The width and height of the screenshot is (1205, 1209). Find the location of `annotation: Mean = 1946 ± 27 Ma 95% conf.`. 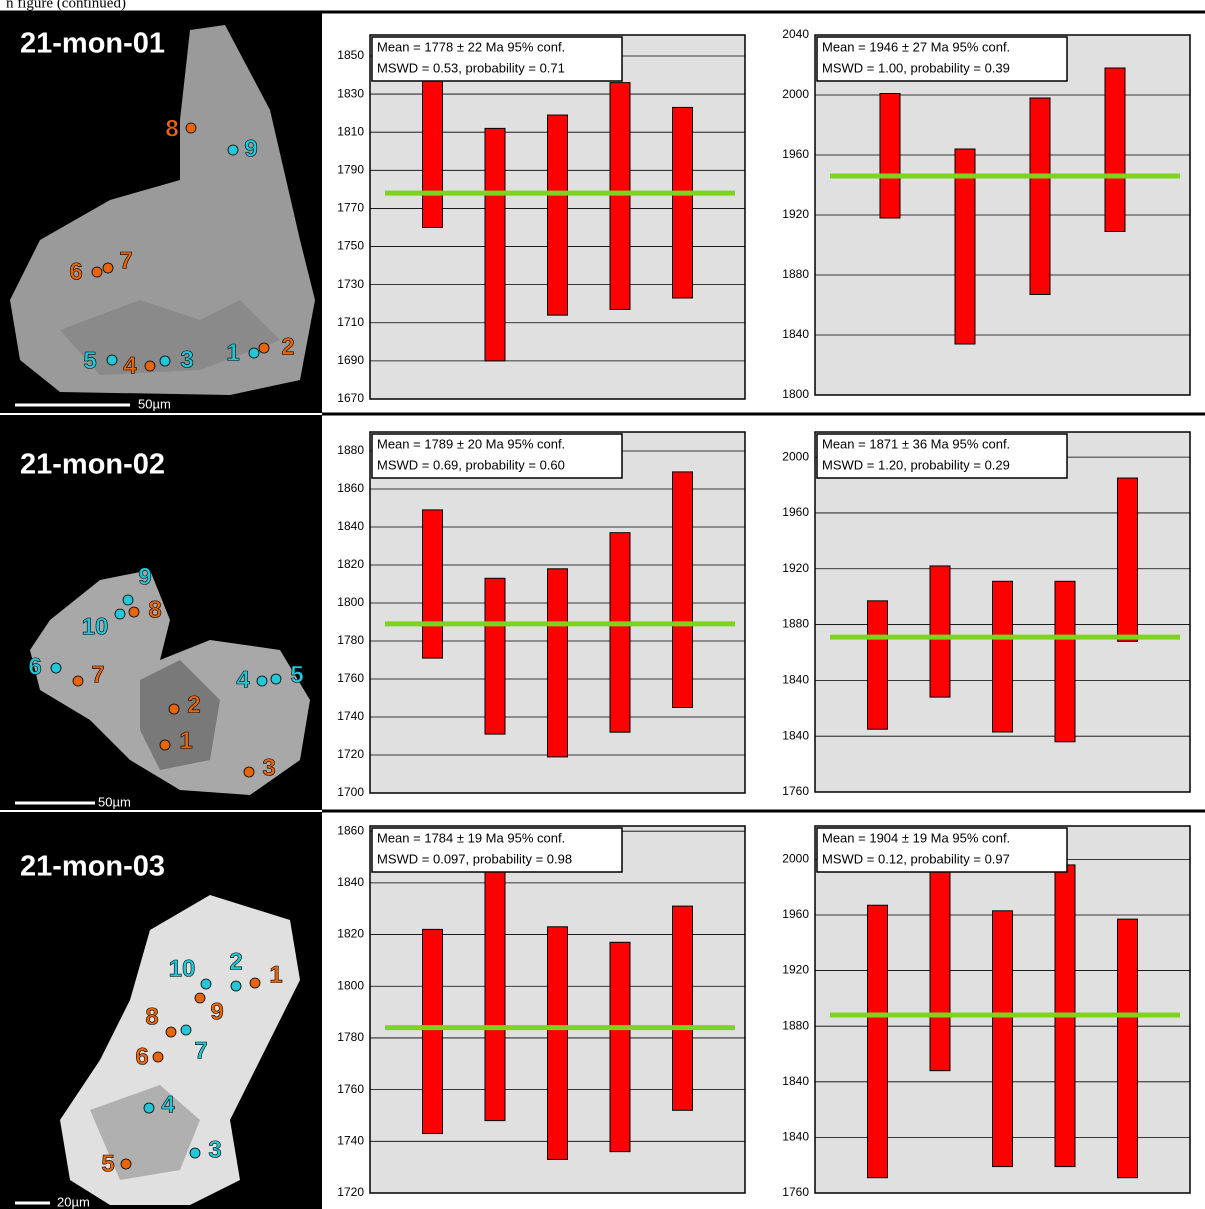

annotation: Mean = 1946 ± 27 Ma 95% conf. is located at coordinates (916, 46).